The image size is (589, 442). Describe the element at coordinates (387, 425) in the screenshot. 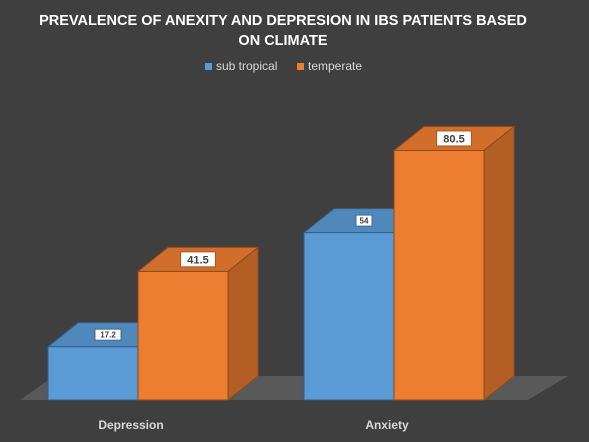

I see `x-tick-label-anxiety: Anxiety` at that location.